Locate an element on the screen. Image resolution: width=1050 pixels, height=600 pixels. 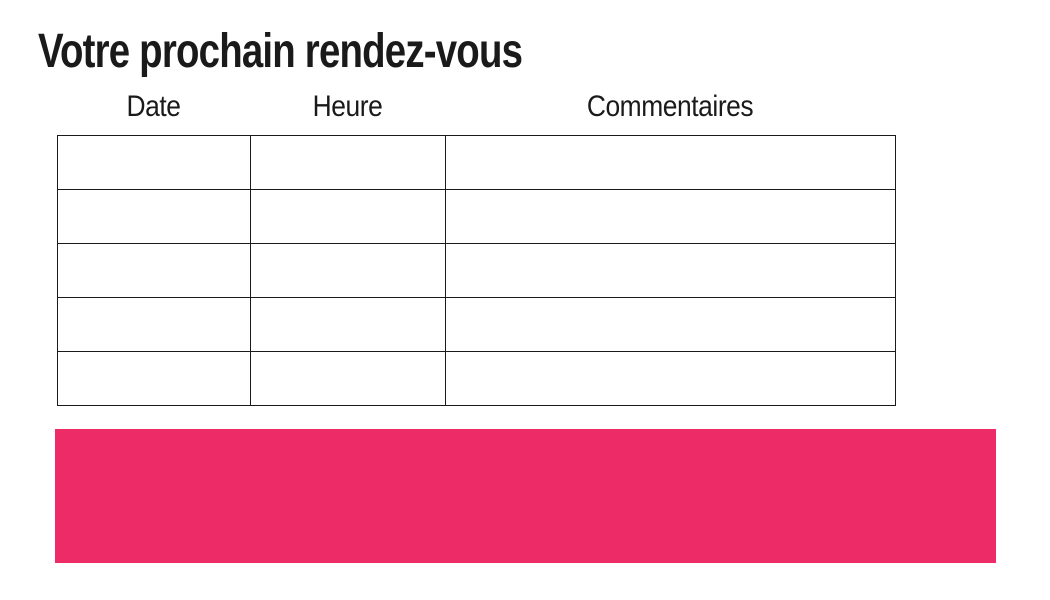
table-header-row: Date Heure Commentaires is located at coordinates (476, 107).